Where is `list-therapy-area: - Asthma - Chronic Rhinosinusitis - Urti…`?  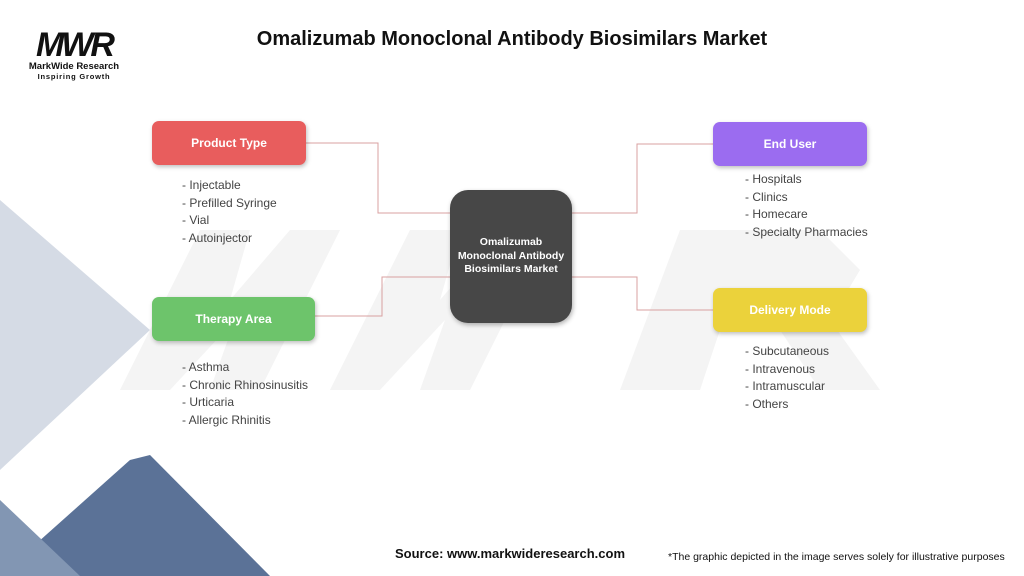 list-therapy-area: - Asthma - Chronic Rhinosinusitis - Urti… is located at coordinates (245, 394).